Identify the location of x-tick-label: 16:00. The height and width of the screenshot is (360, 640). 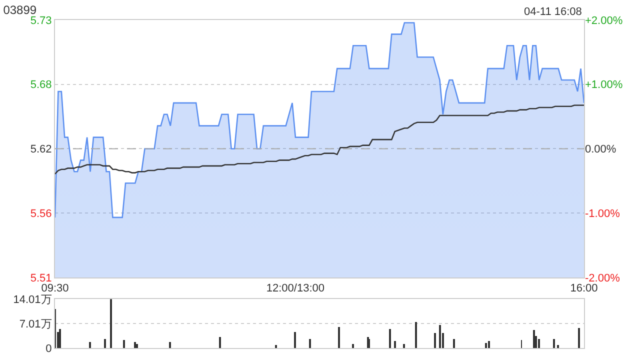
(584, 288).